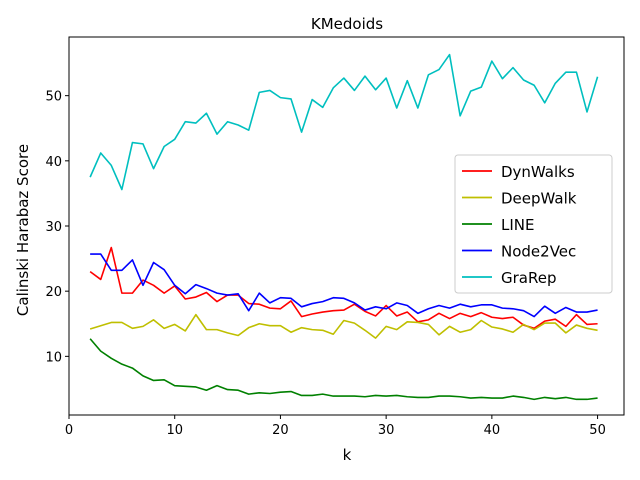  Describe the element at coordinates (69, 430) in the screenshot. I see `x-tick-label: 0` at that location.